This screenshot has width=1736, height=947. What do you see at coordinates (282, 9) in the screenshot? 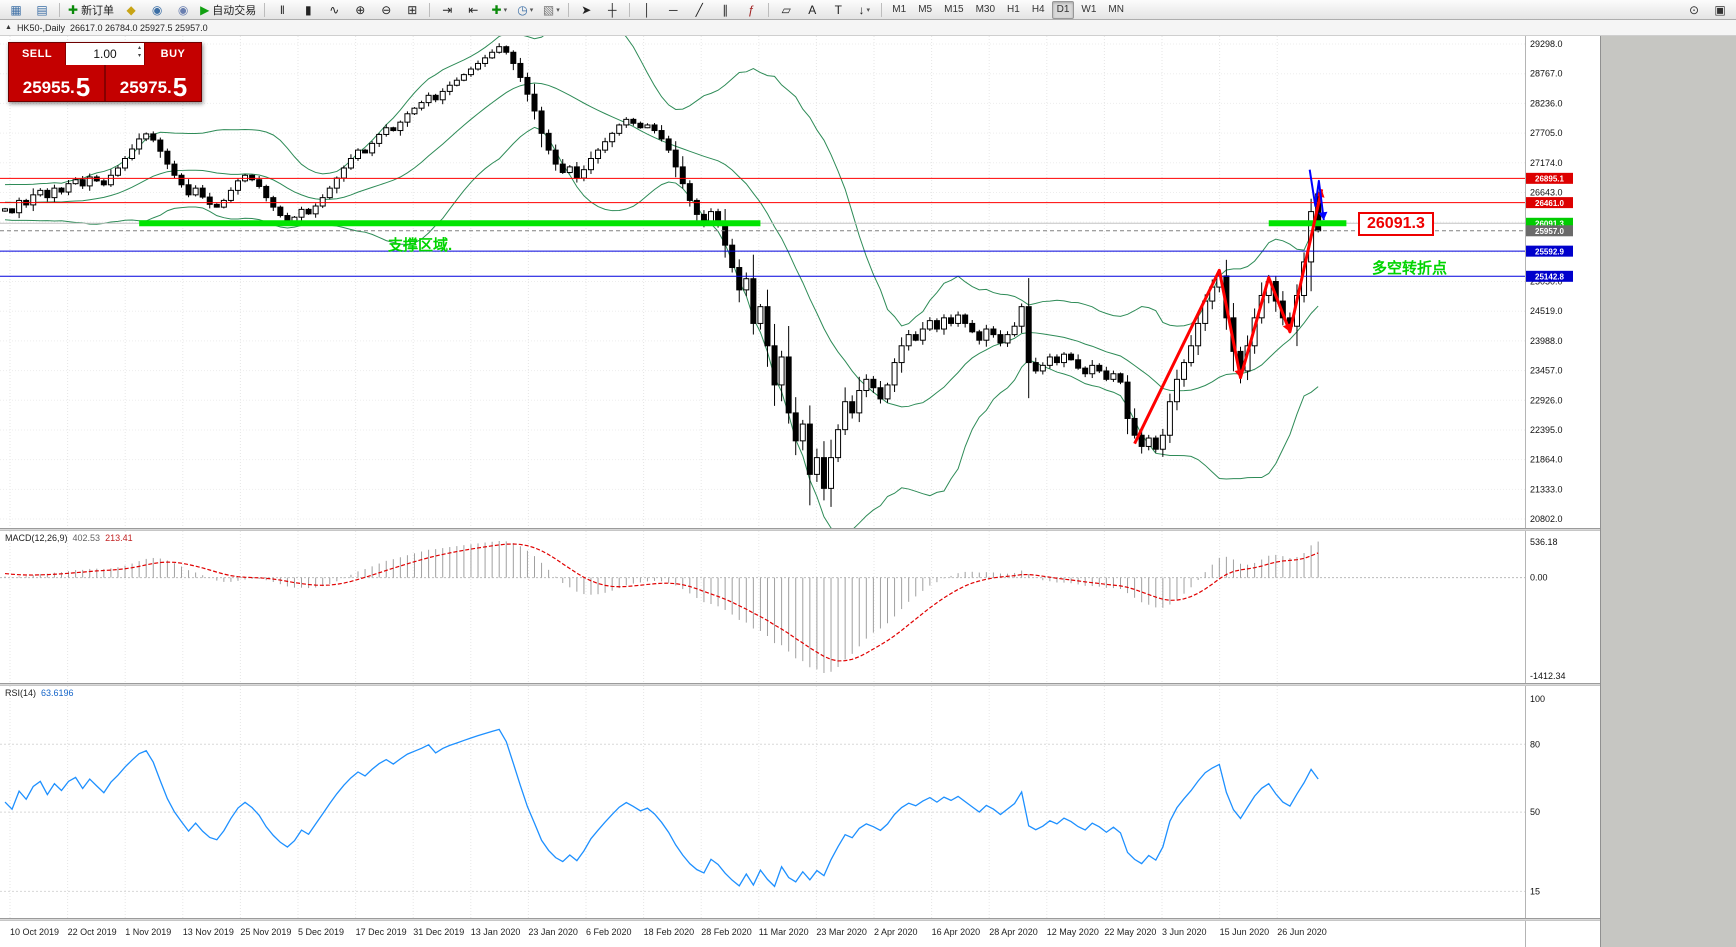
I see `bar-chart-icon: ‖` at bounding box center [282, 9].